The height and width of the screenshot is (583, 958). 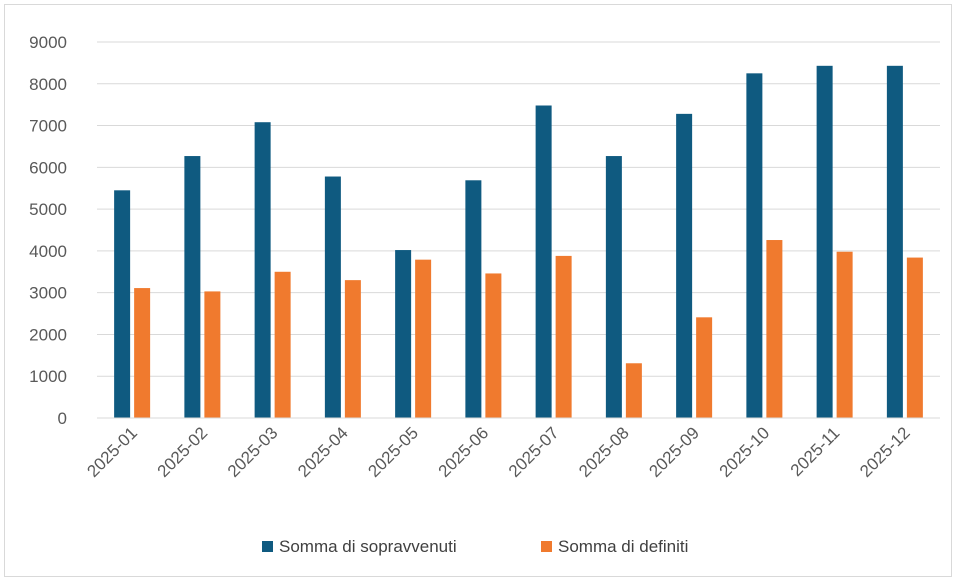 What do you see at coordinates (475, 546) in the screenshot?
I see `legend: Somma di sopravvenuti Somma di definiti` at bounding box center [475, 546].